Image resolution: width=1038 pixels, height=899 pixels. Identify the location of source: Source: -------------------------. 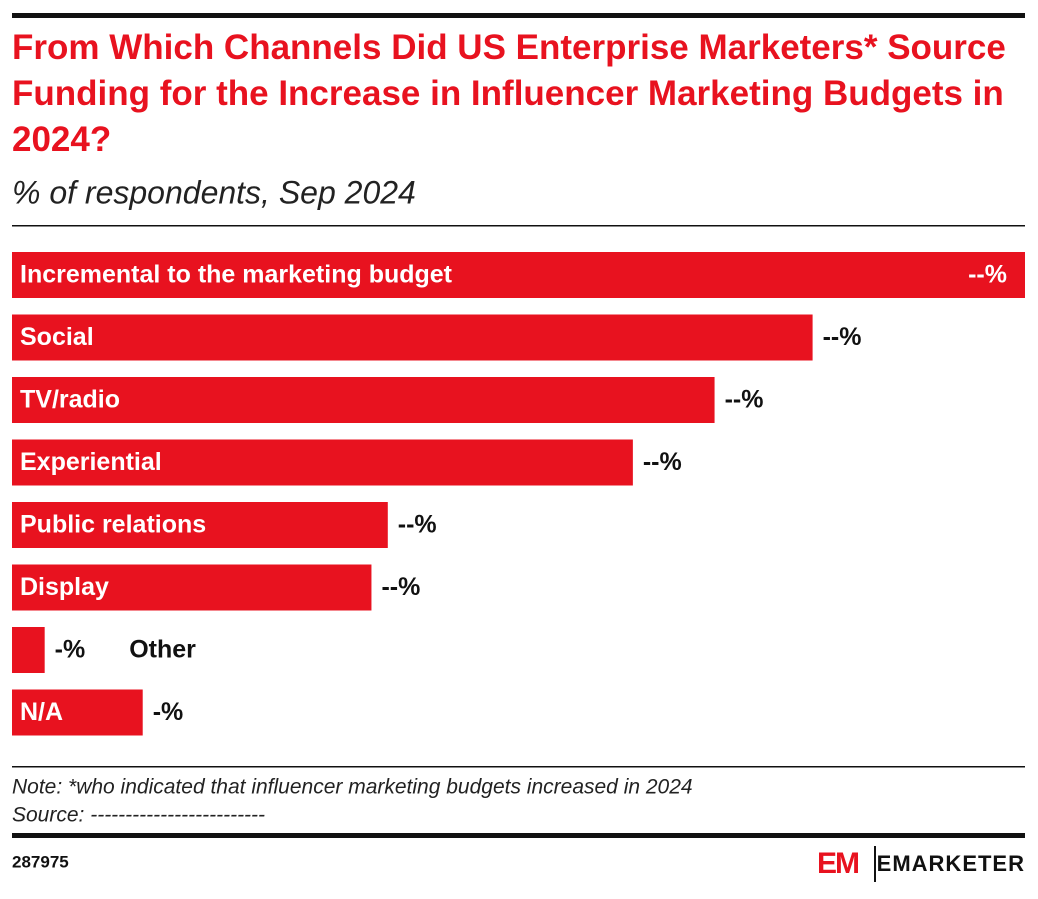
(138, 815).